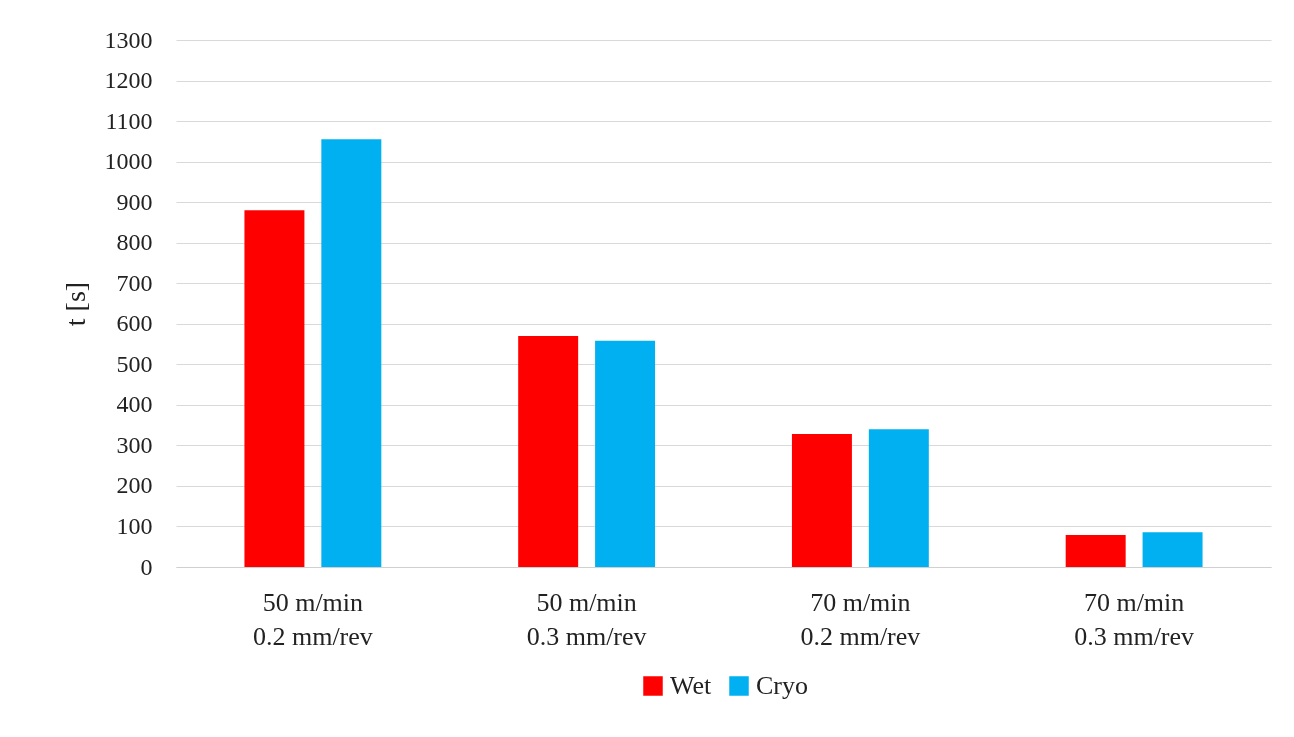 This screenshot has width=1294, height=737. I want to click on x-tick-label: 50 m/min 0.3 mm/rev, so click(586, 619).